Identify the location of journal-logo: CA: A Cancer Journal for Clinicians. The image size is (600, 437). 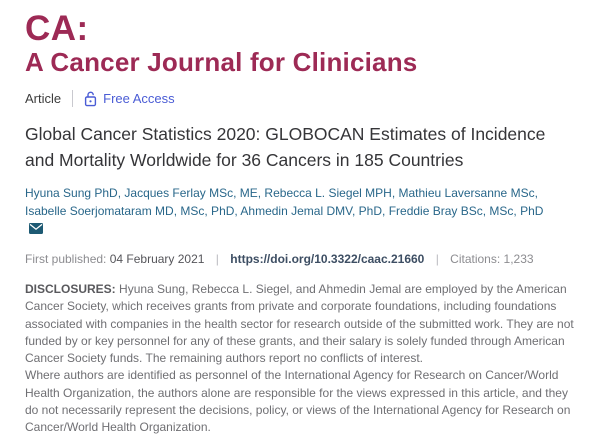
(301, 43).